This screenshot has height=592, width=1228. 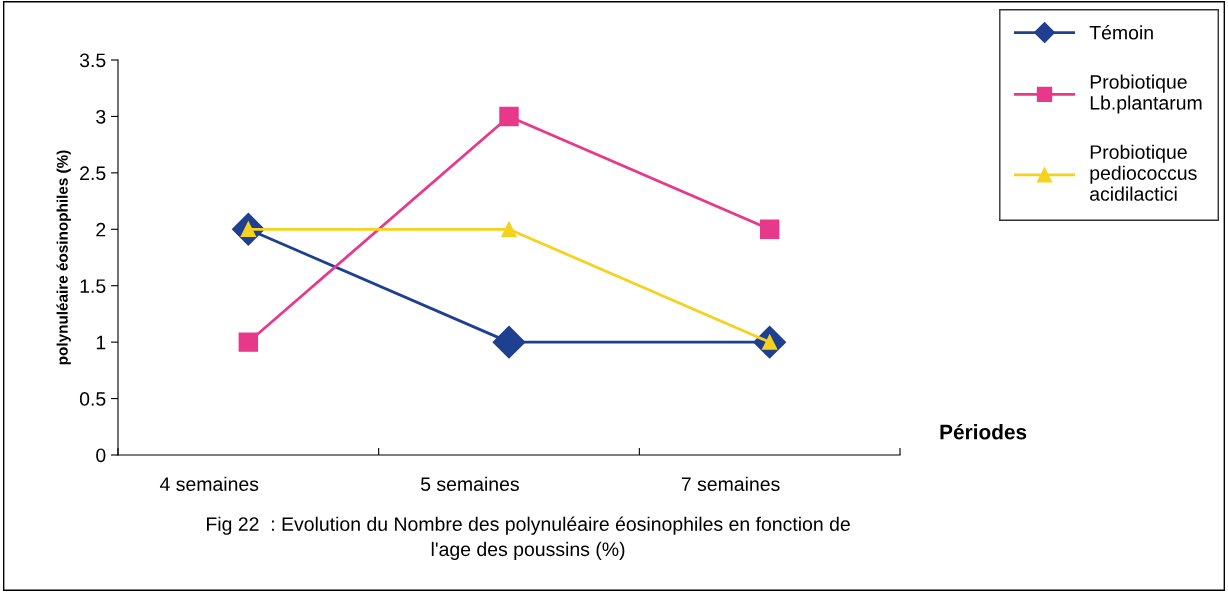 What do you see at coordinates (101, 229) in the screenshot?
I see `y-tick-label: 2` at bounding box center [101, 229].